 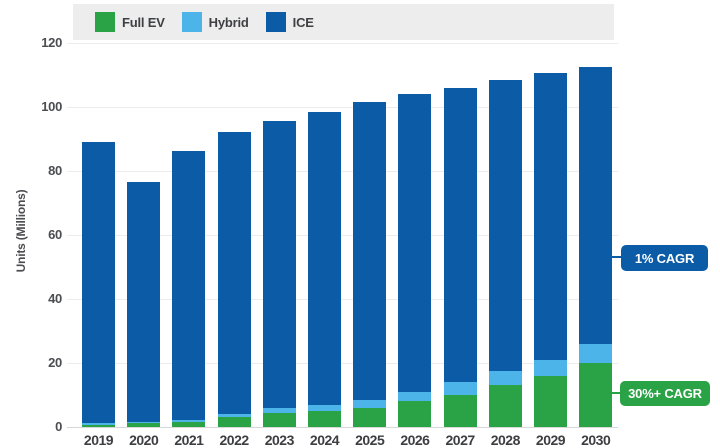 What do you see at coordinates (324, 440) in the screenshot?
I see `x-tick-label: 2024` at bounding box center [324, 440].